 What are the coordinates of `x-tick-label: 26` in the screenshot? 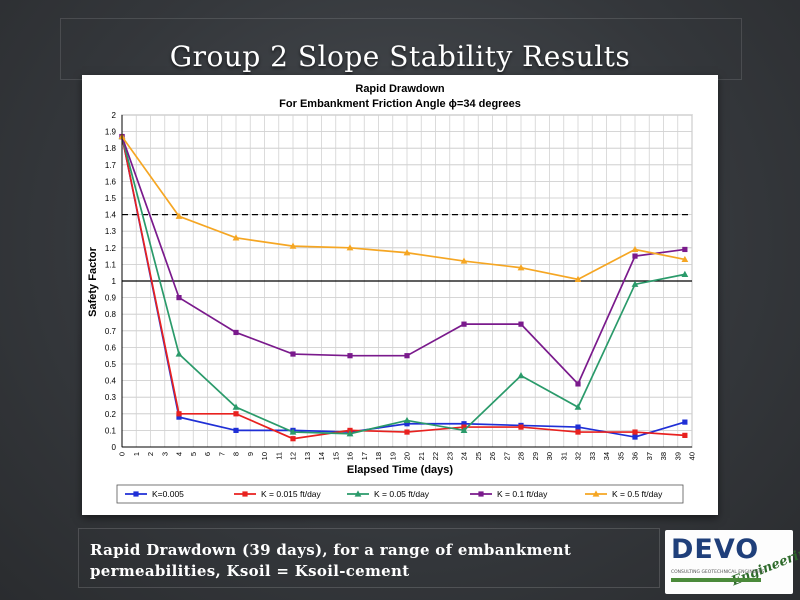 It's located at (492, 456).